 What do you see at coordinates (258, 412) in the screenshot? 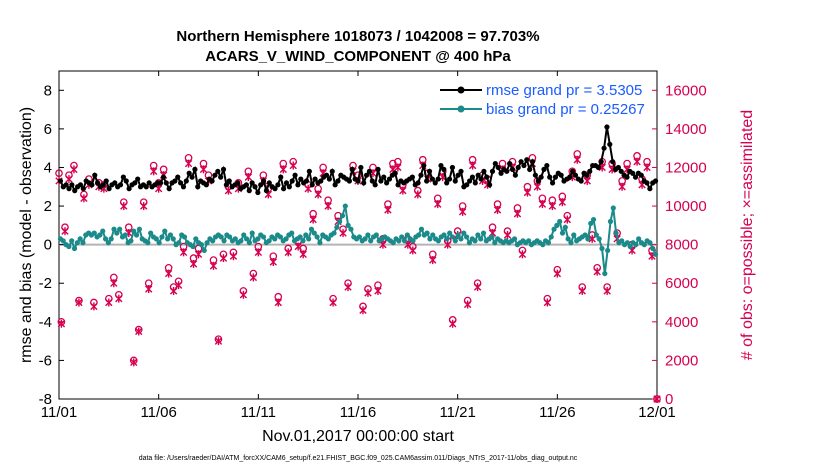
I see `x-tick-label: 11/11` at bounding box center [258, 412].